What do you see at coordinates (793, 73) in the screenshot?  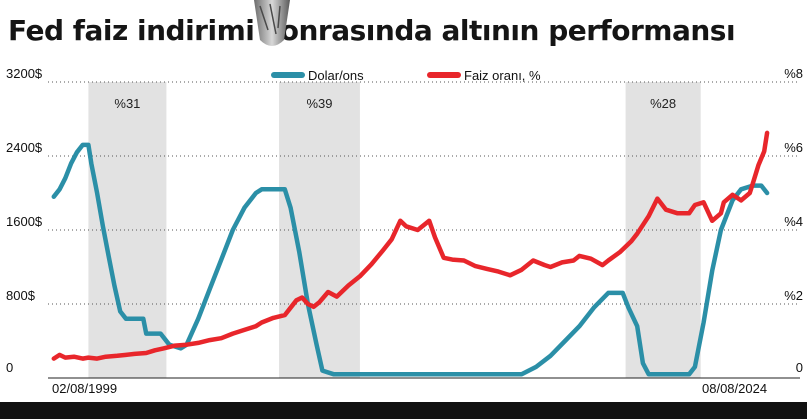 I see `right-tick-4: %8` at bounding box center [793, 73].